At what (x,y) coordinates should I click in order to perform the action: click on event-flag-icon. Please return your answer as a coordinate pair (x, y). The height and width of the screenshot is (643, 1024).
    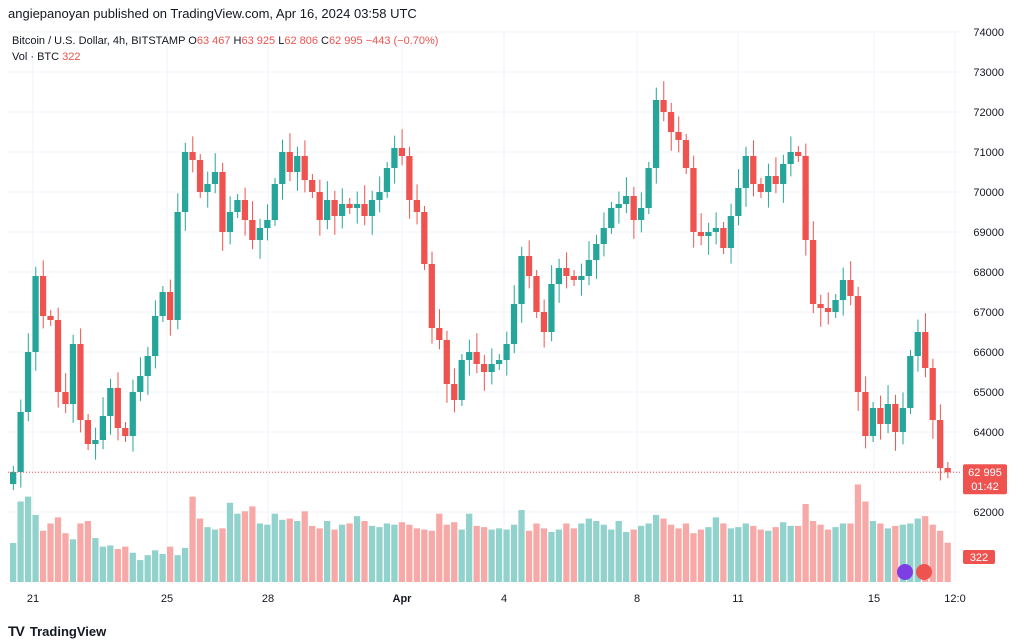
    Looking at the image, I should click on (924, 572).